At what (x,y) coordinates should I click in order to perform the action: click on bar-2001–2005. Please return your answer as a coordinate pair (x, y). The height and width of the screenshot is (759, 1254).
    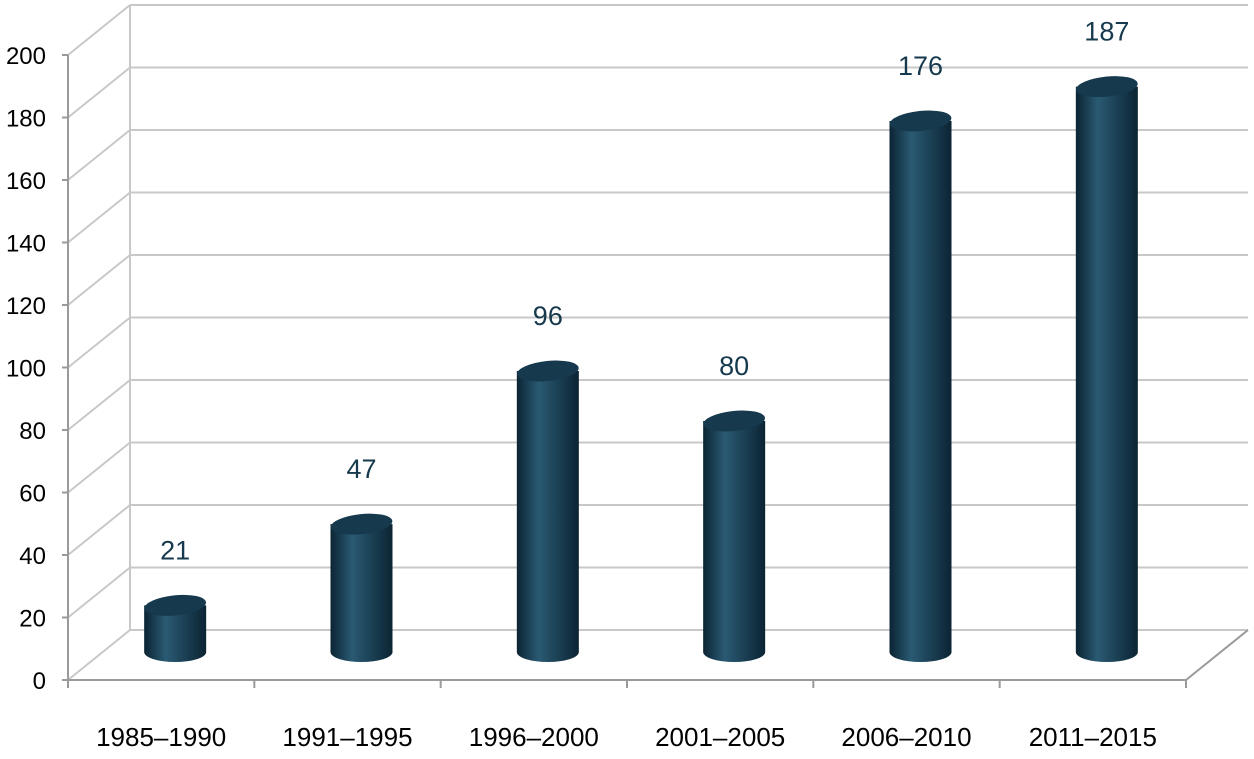
    Looking at the image, I should click on (734, 536).